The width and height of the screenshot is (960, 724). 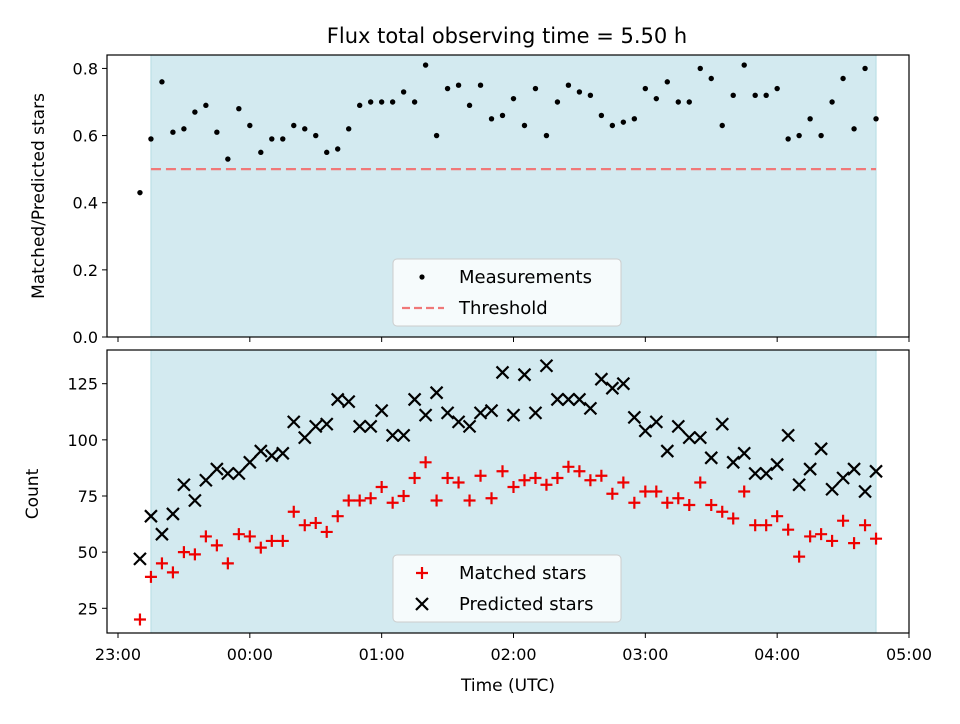 I want to click on ytick-label-bottom: 50, so click(x=88, y=552).